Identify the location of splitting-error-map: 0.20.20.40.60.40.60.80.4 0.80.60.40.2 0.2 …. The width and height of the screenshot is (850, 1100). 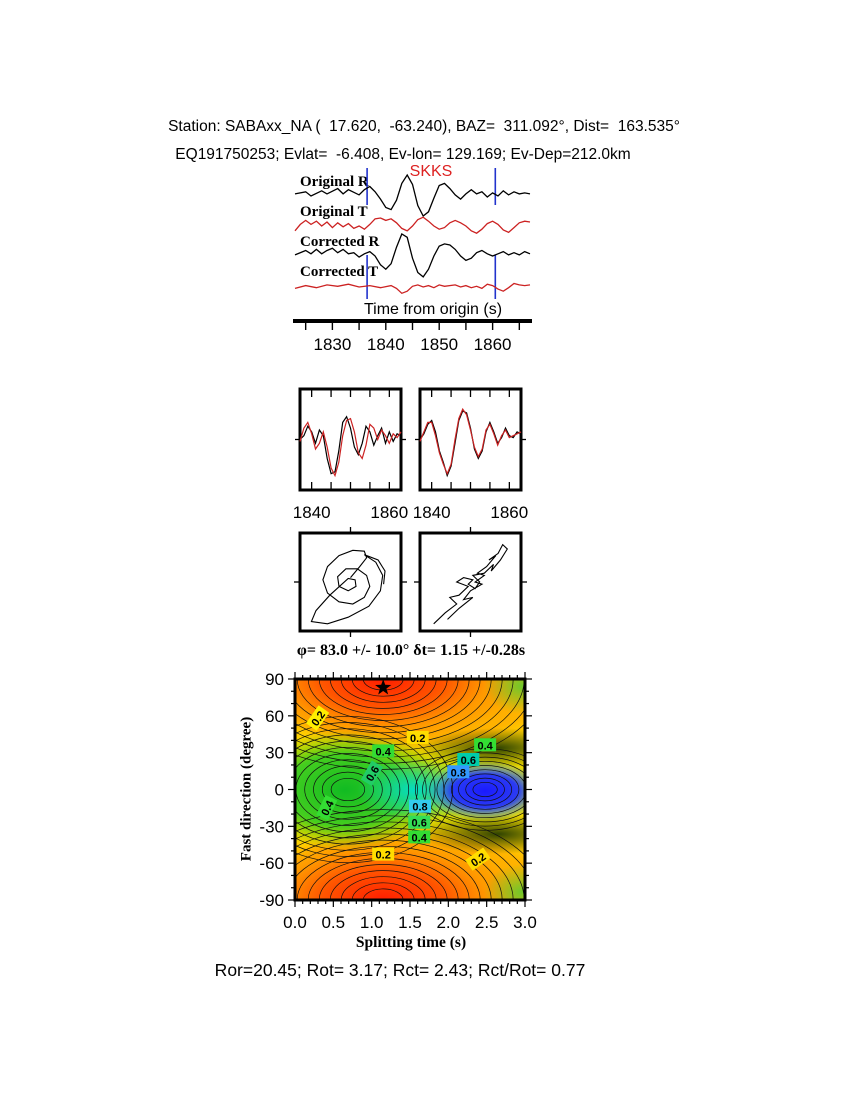
(397, 801).